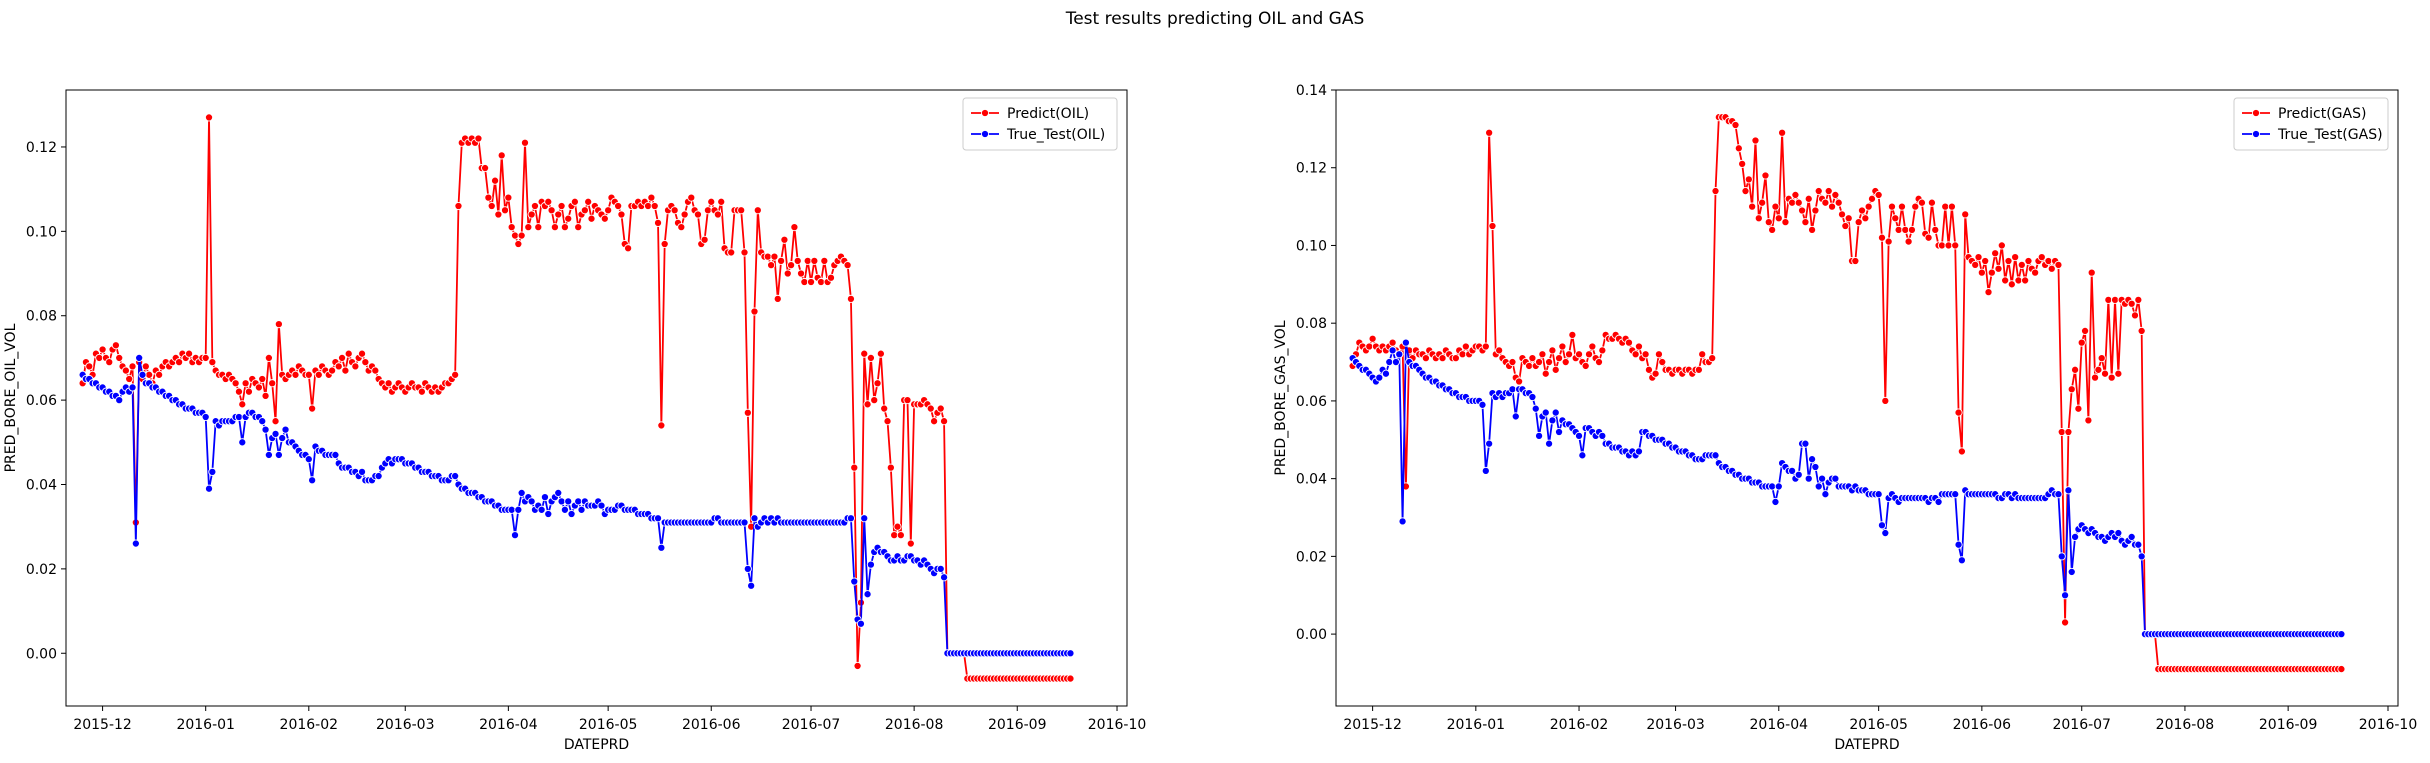  Describe the element at coordinates (711, 725) in the screenshot. I see `x-tick-label: 2016-06` at that location.